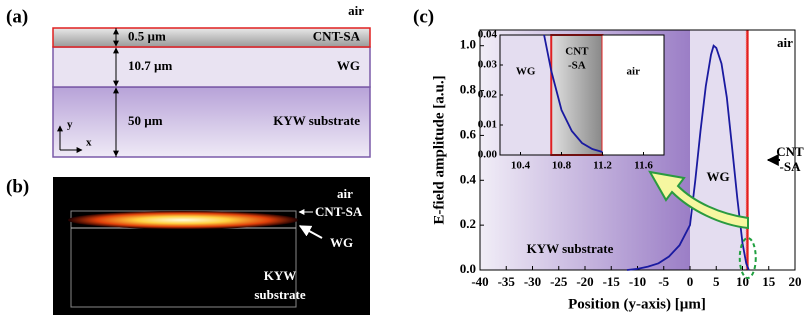 This screenshot has width=807, height=322. I want to click on inset-x-tick-label: 11.2, so click(602, 166).